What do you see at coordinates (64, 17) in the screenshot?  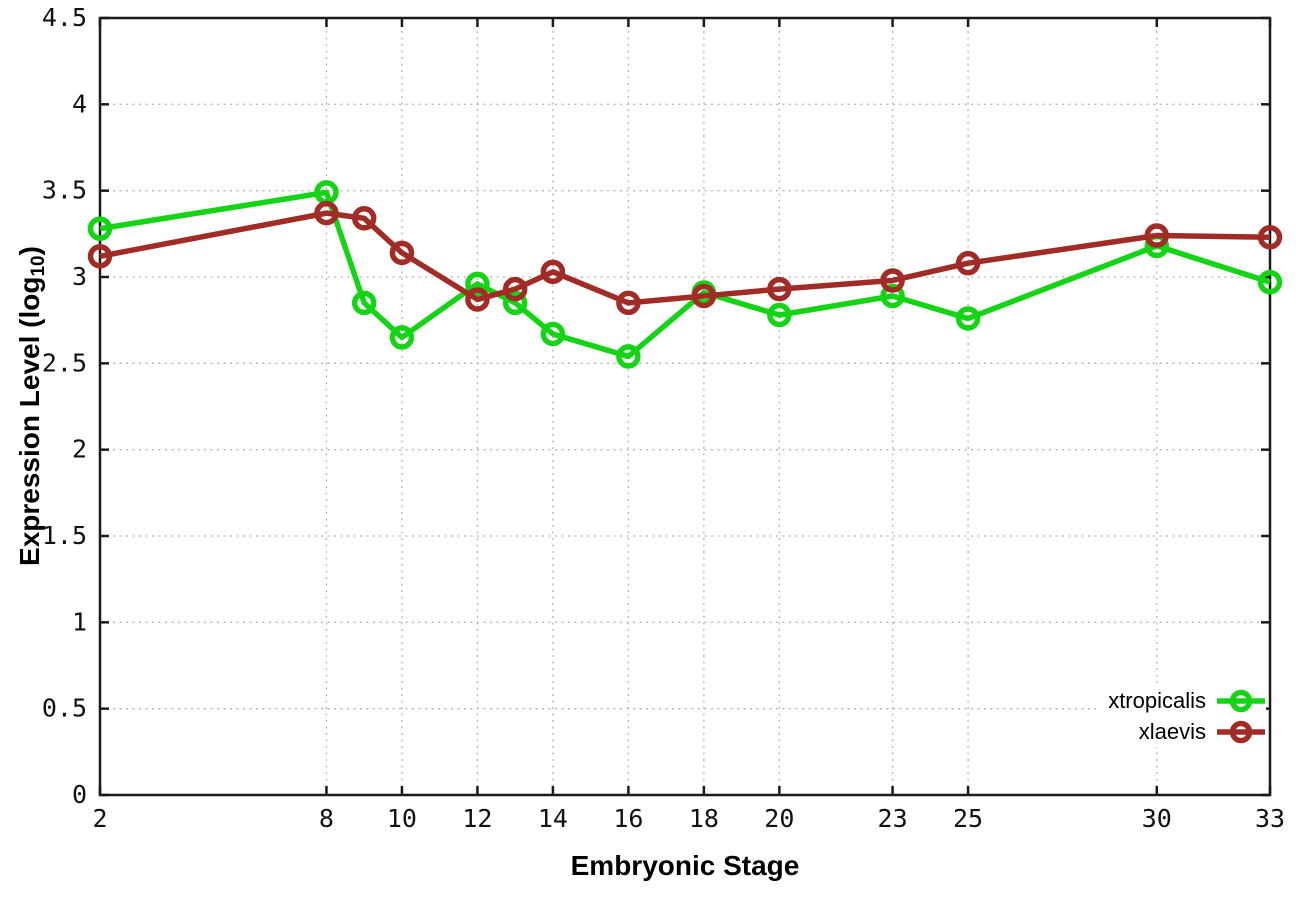 I see `y-tick-label-4.5: 4.5` at bounding box center [64, 17].